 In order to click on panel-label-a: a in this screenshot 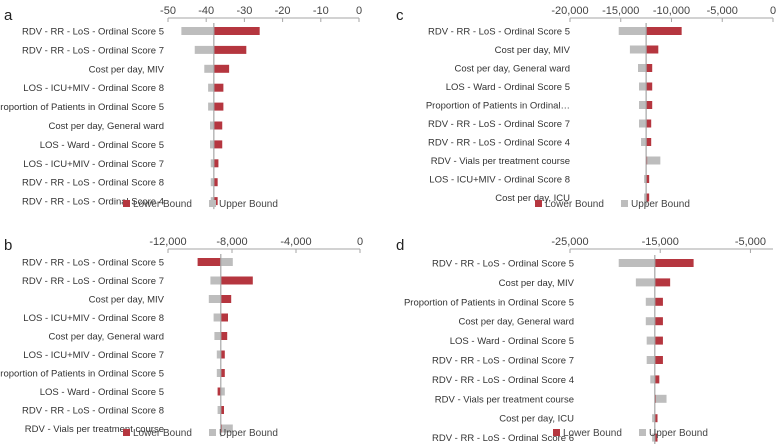, I will do `click(8, 15)`.